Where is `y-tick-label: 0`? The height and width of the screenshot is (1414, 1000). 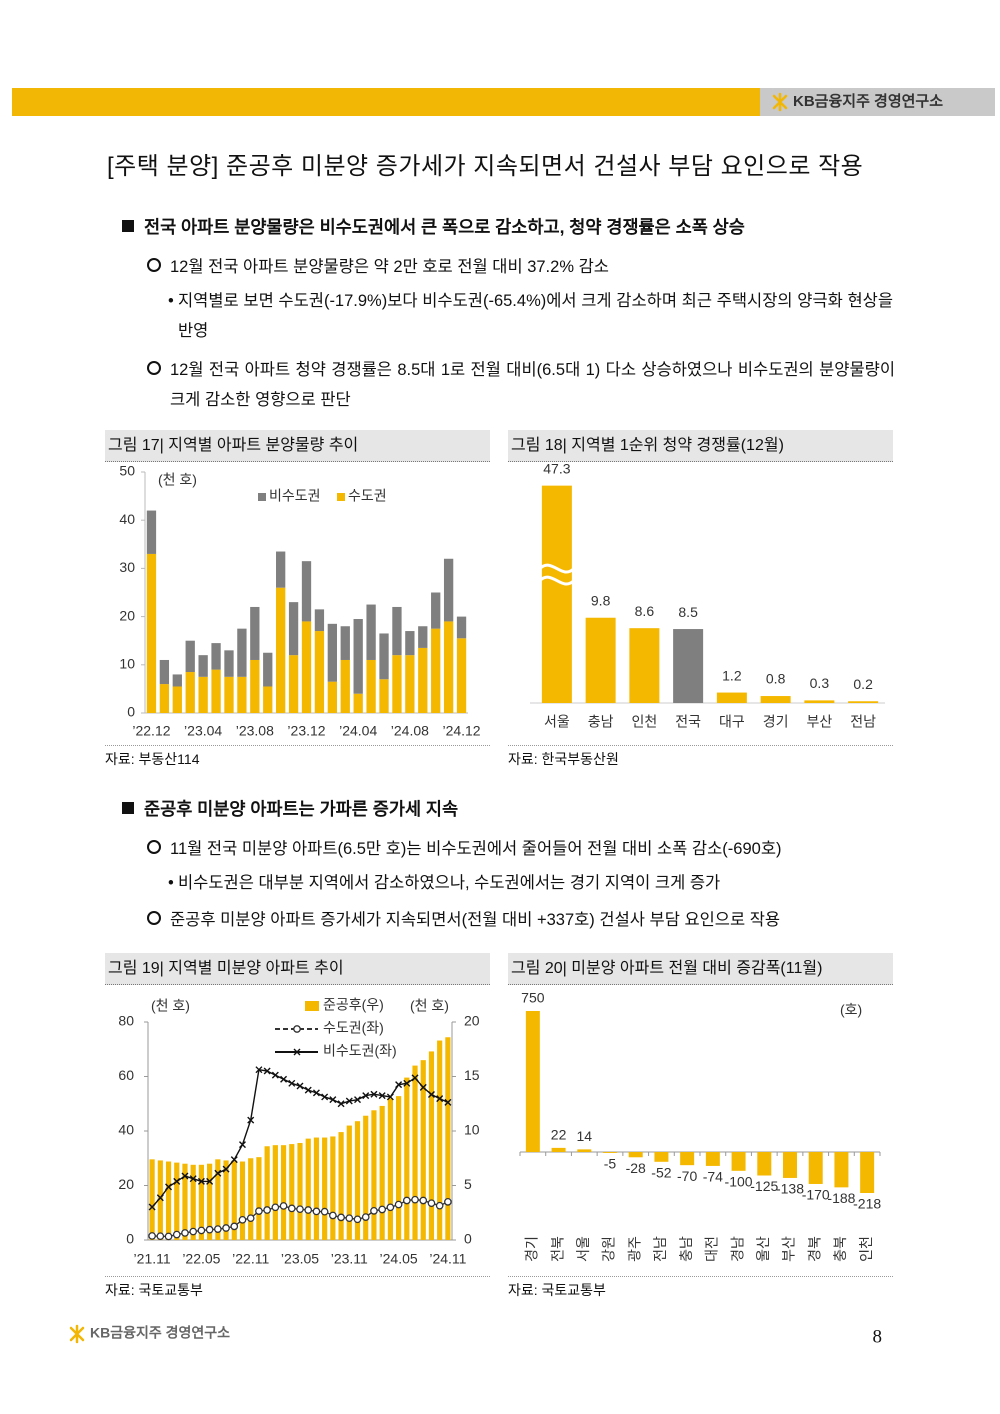 y-tick-label: 0 is located at coordinates (130, 1239).